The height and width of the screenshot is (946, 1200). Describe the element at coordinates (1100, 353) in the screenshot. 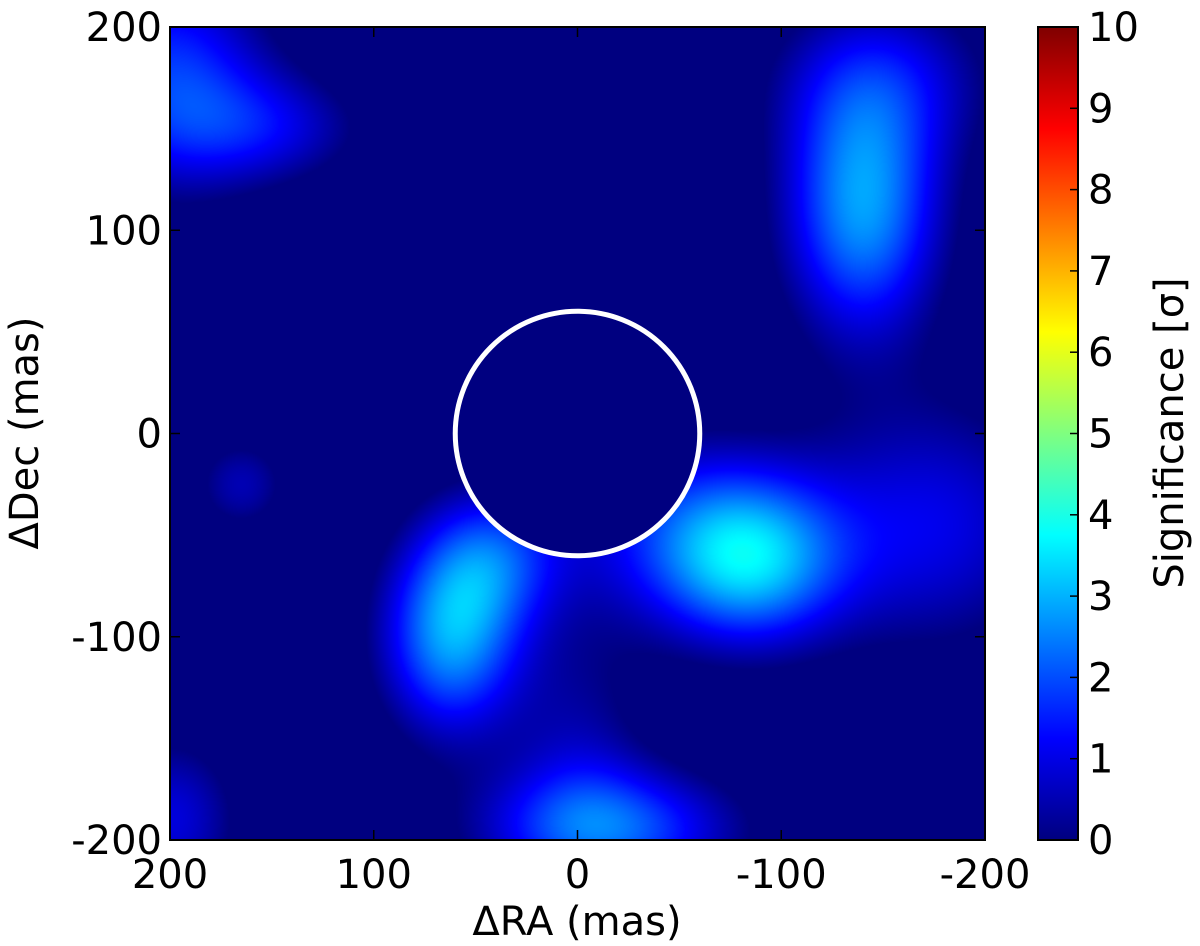

I see `colorbar-tick-label: 6` at that location.